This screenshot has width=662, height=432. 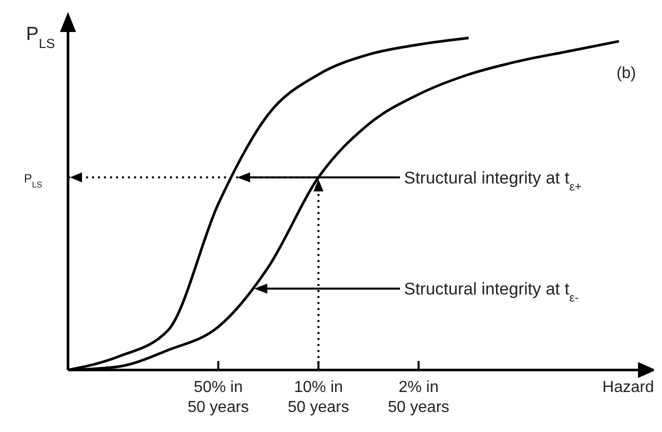 I want to click on annotation: Structural integrity at t$_{ε-}$, so click(x=491, y=292).